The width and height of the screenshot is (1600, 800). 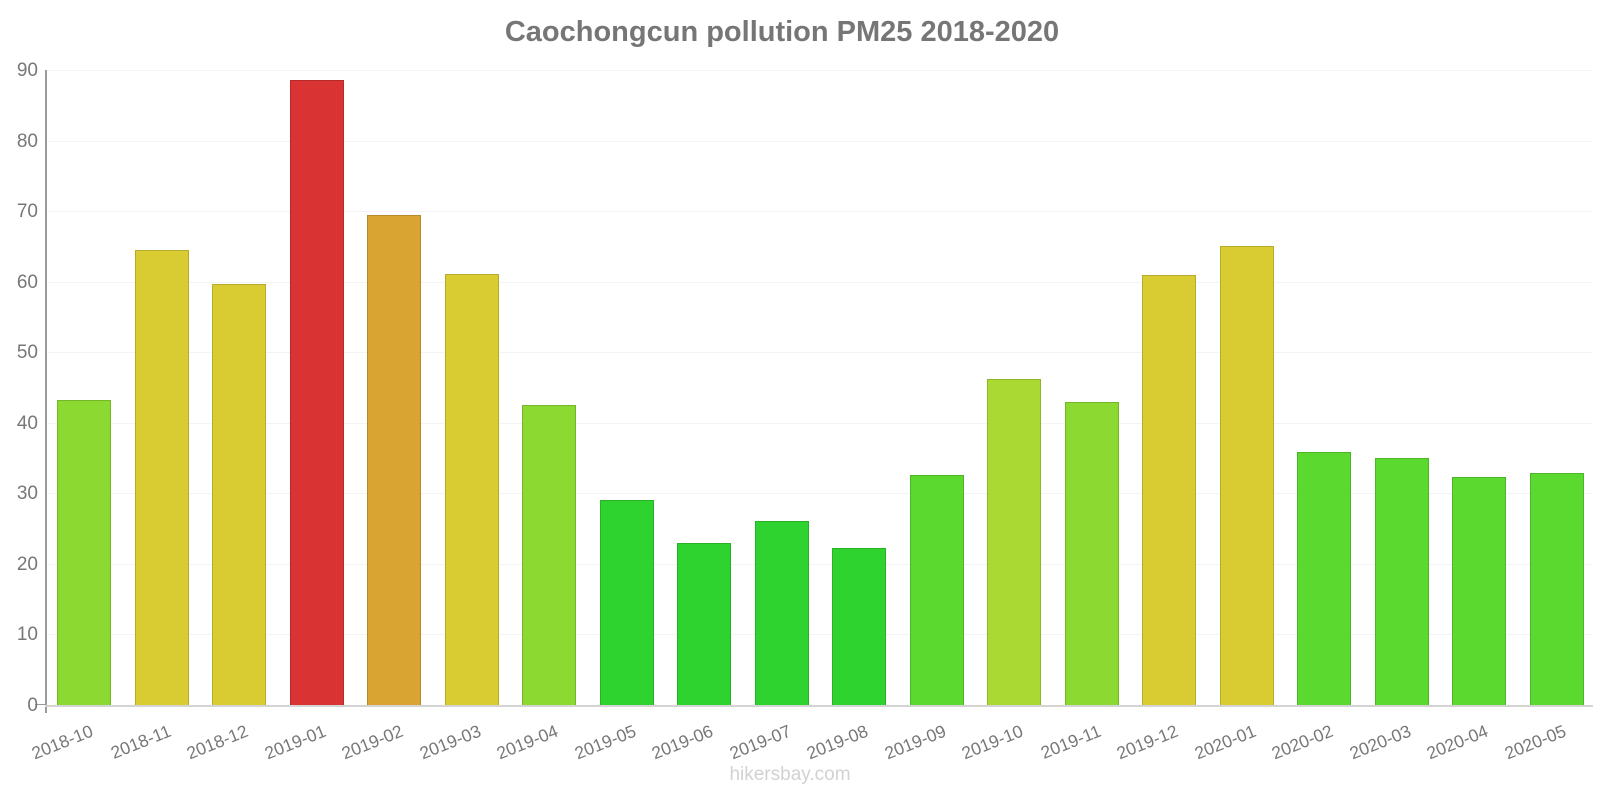 I want to click on watermark: hikersbay.com, so click(x=790, y=774).